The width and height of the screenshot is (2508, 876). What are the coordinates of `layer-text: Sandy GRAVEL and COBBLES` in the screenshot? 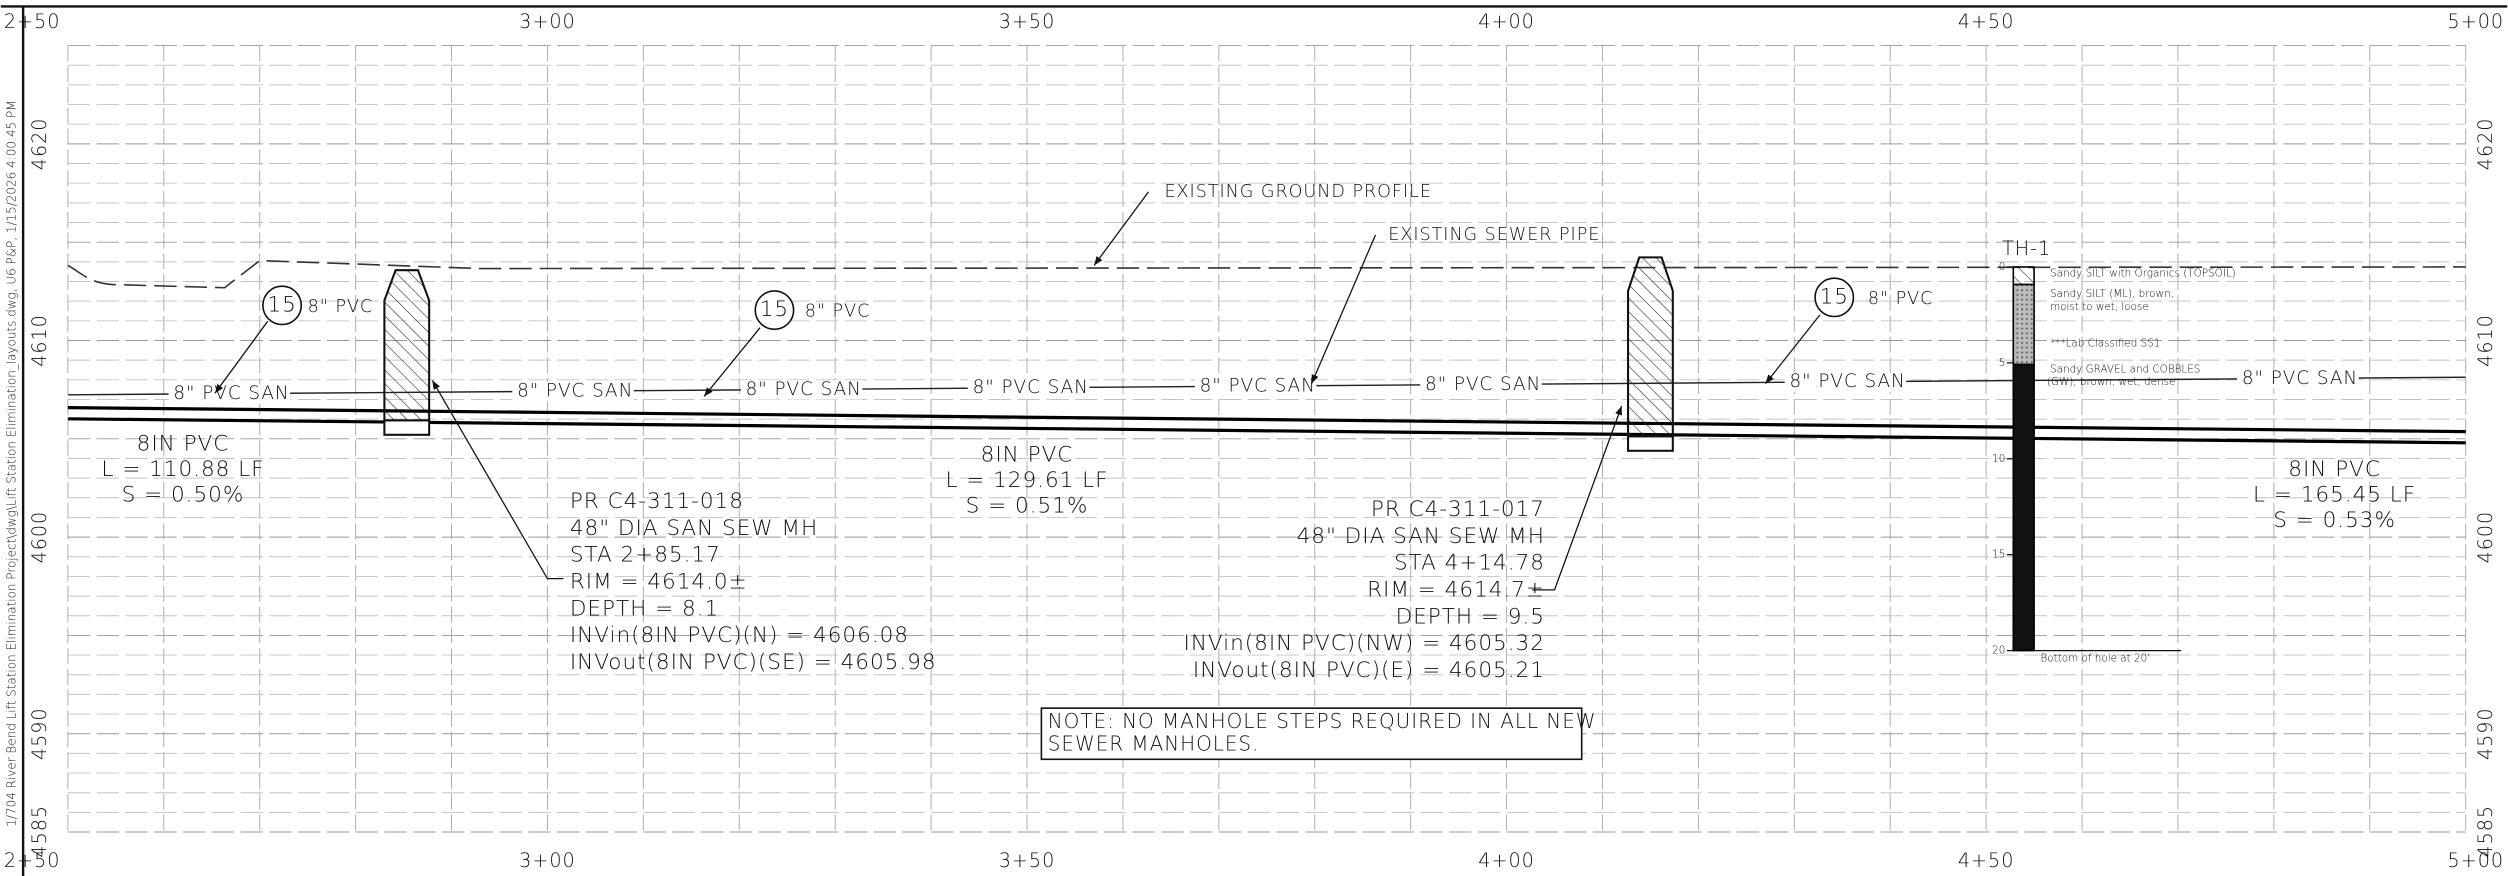 It's located at (2125, 369).